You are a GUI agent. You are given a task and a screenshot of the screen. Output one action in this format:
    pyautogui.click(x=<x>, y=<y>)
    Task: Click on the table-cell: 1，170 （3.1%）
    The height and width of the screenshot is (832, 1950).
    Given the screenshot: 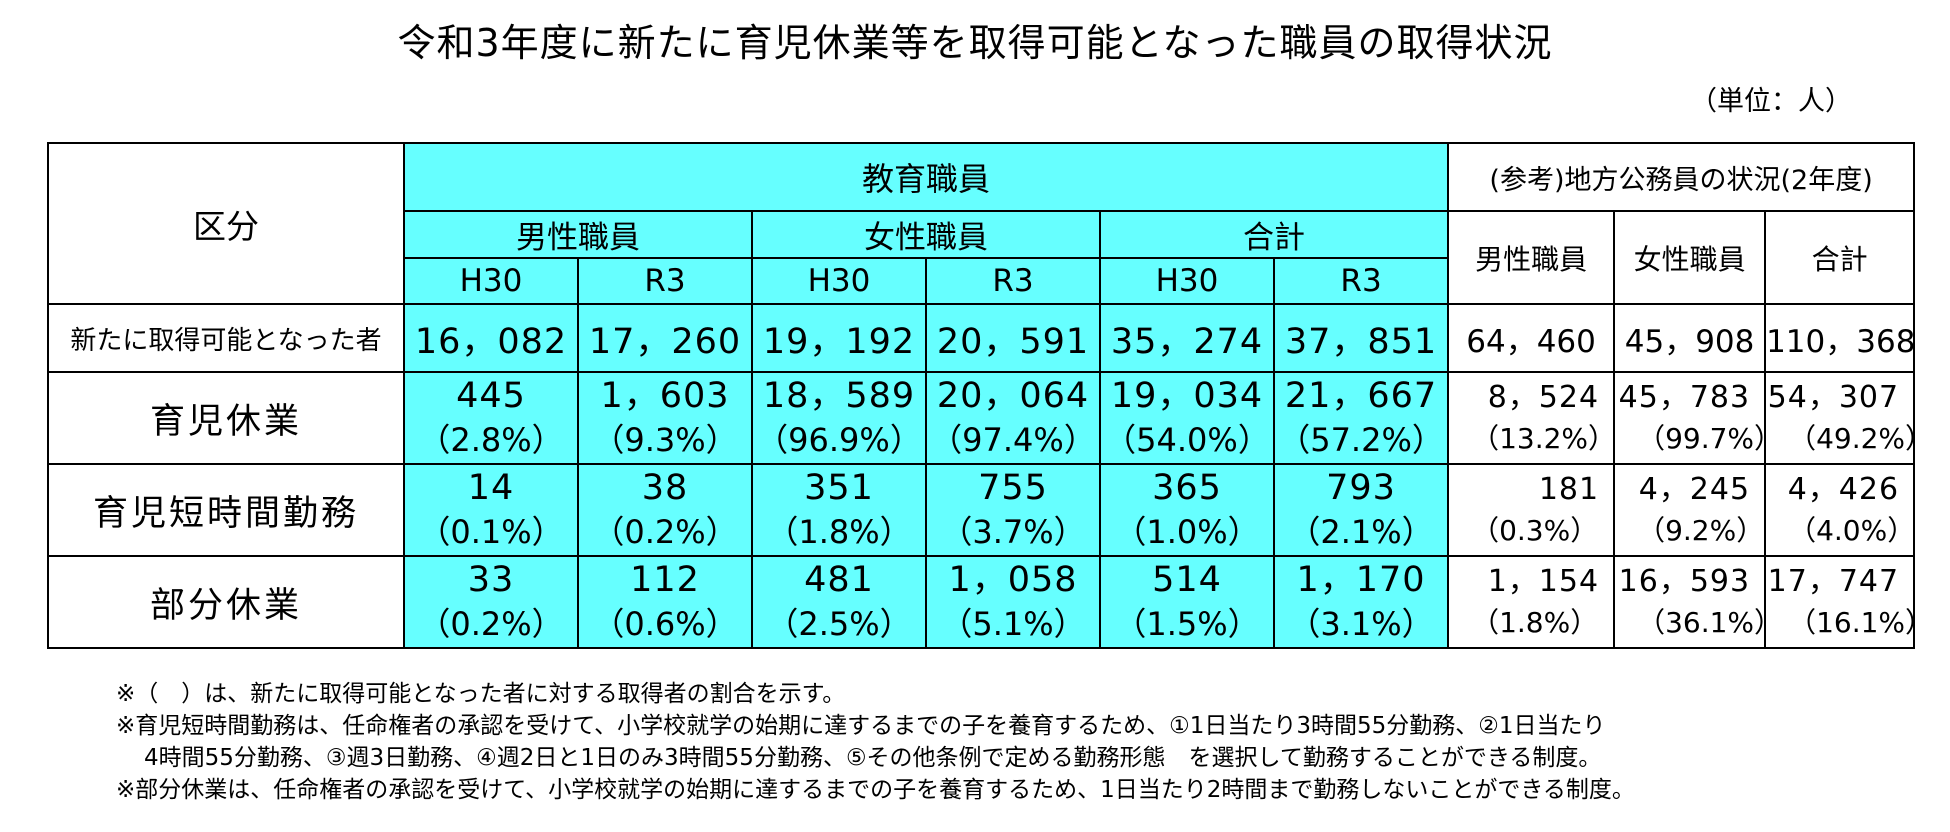 What is the action you would take?
    pyautogui.click(x=1361, y=602)
    